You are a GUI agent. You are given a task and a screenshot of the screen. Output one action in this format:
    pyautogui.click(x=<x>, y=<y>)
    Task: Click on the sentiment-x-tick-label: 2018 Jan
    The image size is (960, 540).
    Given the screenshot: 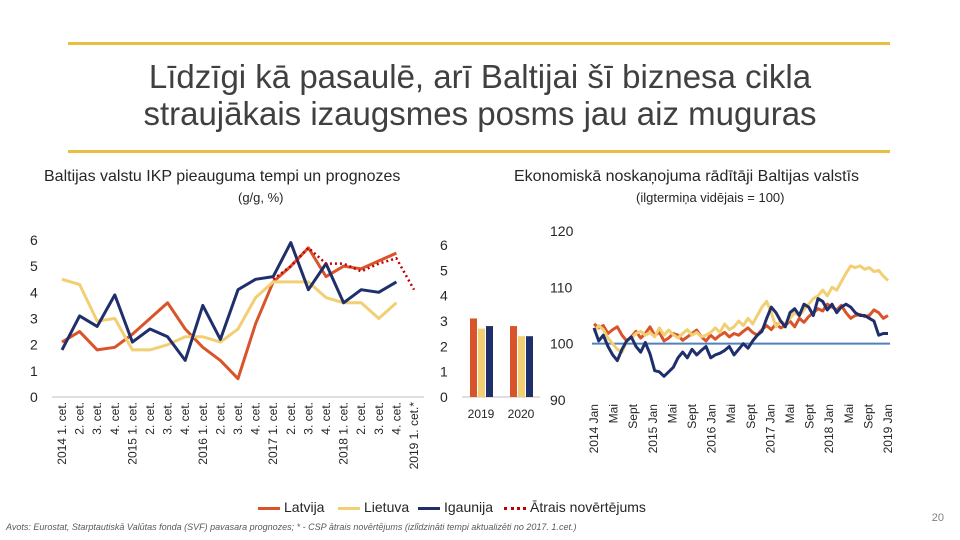 What is the action you would take?
    pyautogui.click(x=829, y=428)
    